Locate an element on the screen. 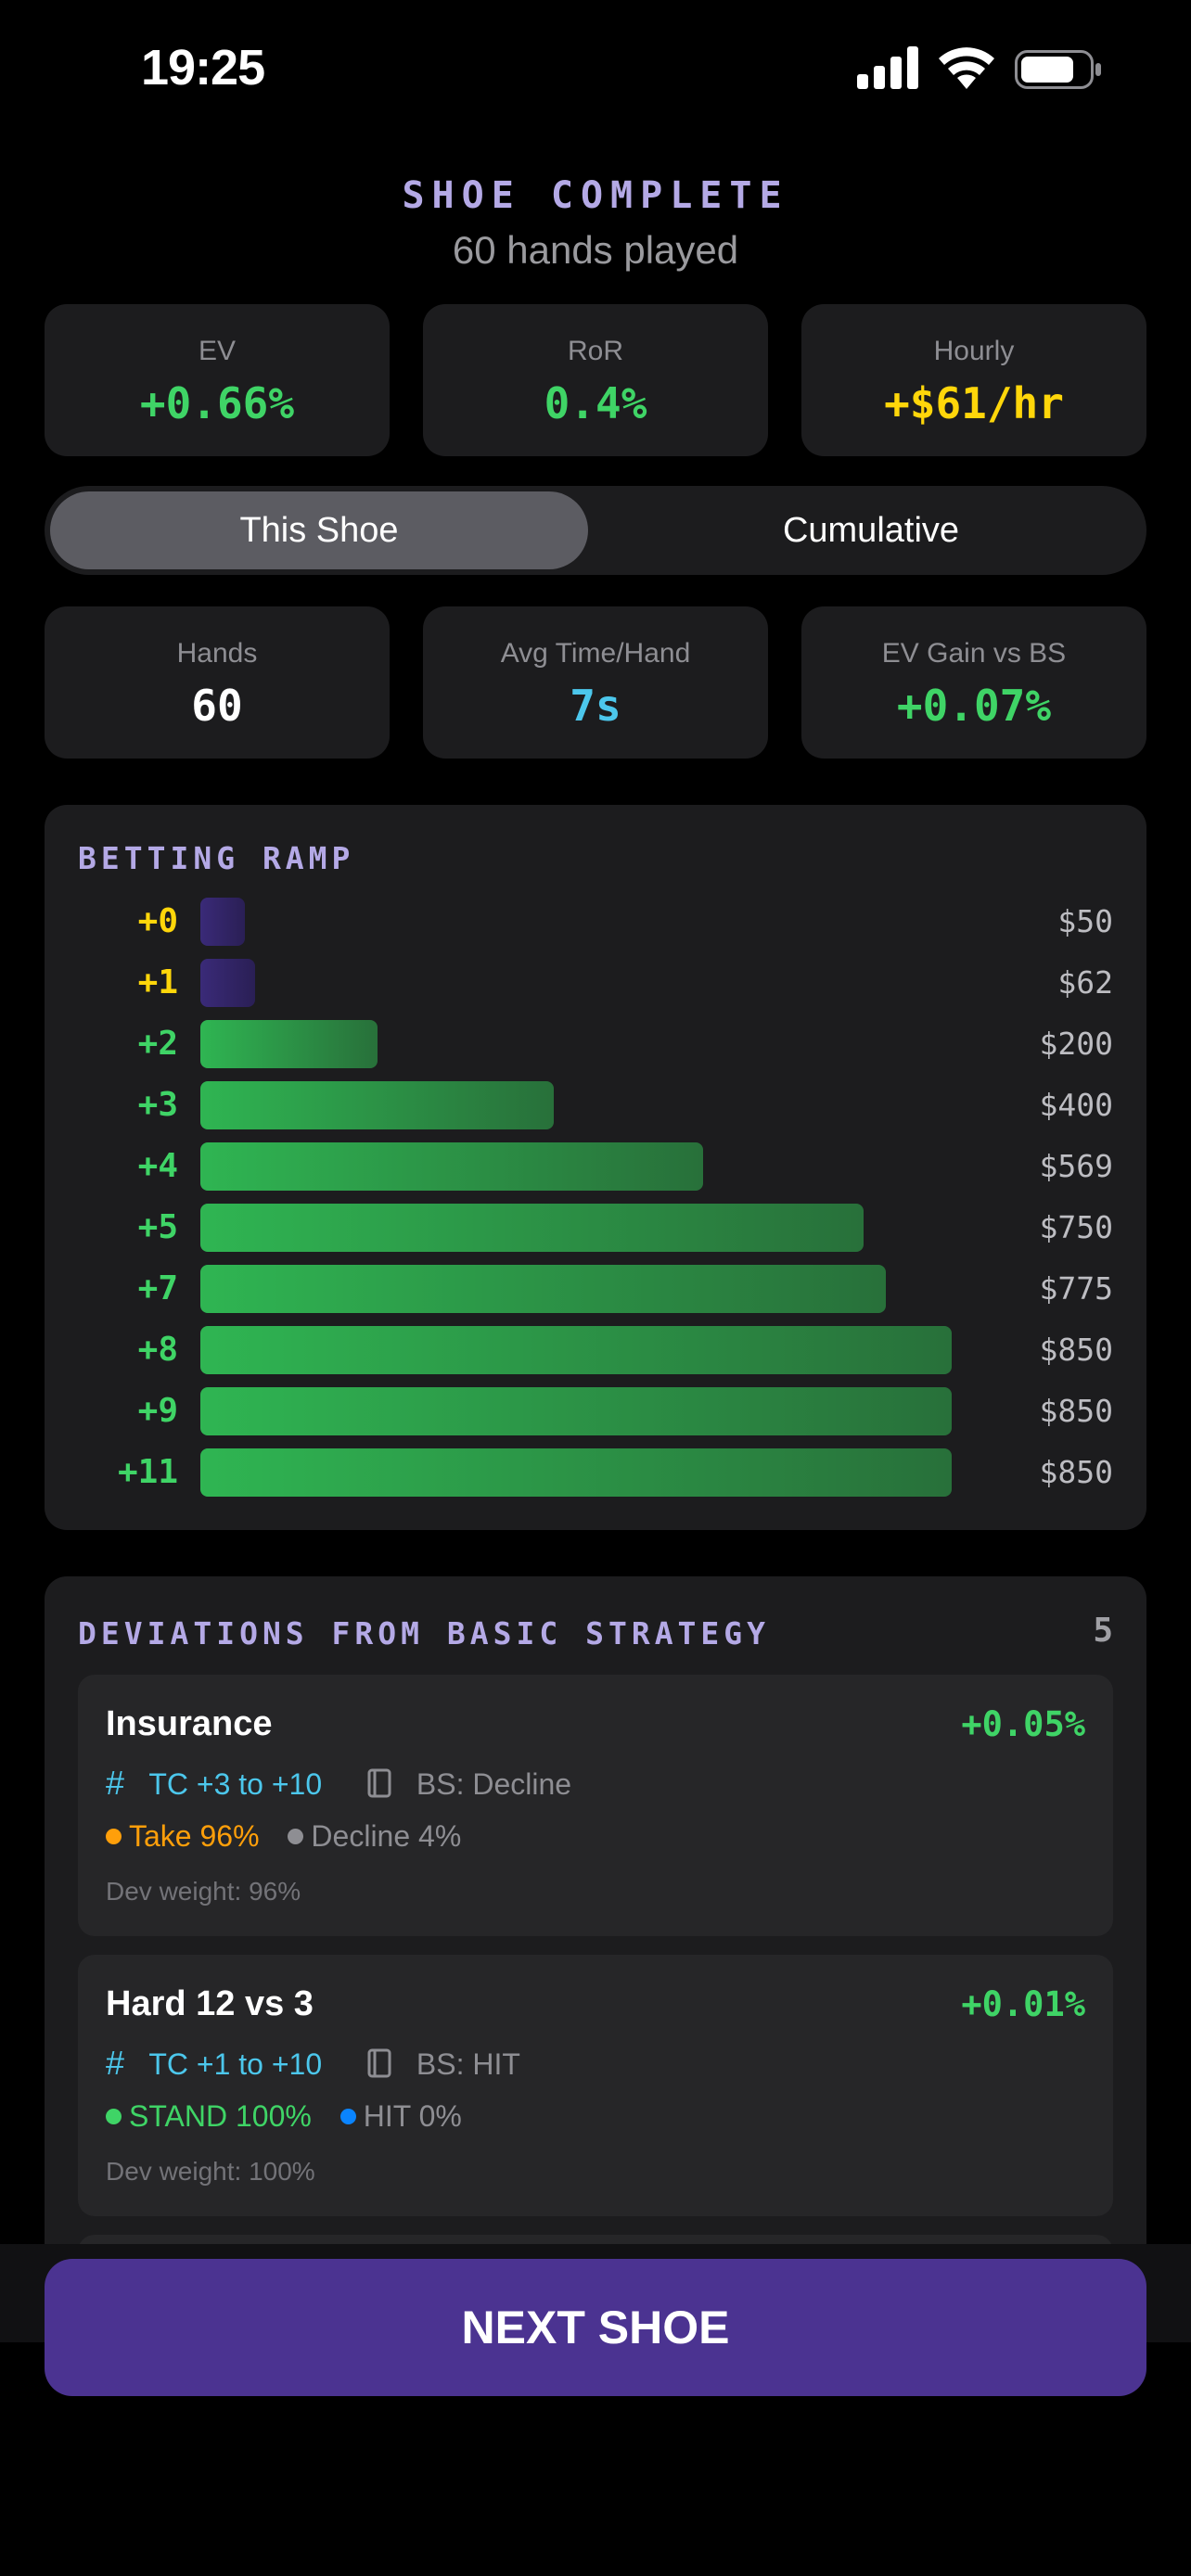 This screenshot has height=2576, width=1191. deviations-count: 5 is located at coordinates (1103, 1631).